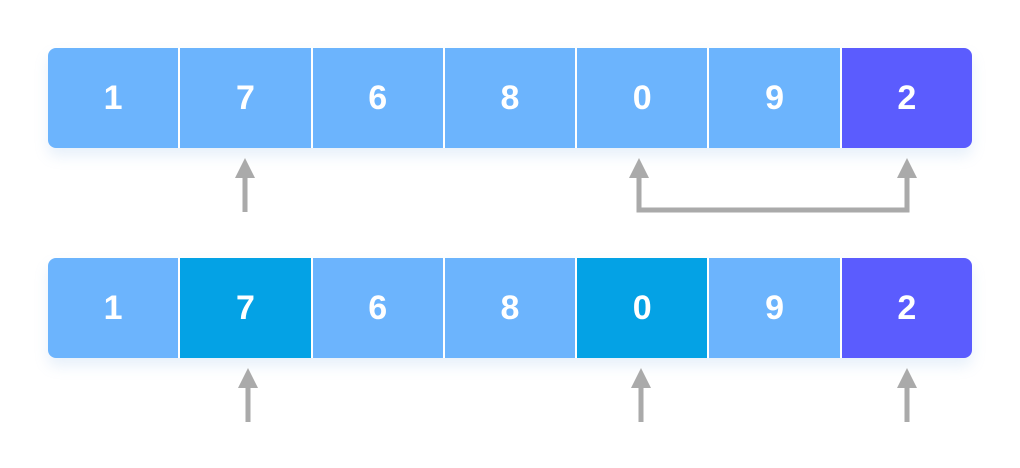 The image size is (1020, 468). Describe the element at coordinates (643, 308) in the screenshot. I see `swapped-cell-4: 0` at that location.